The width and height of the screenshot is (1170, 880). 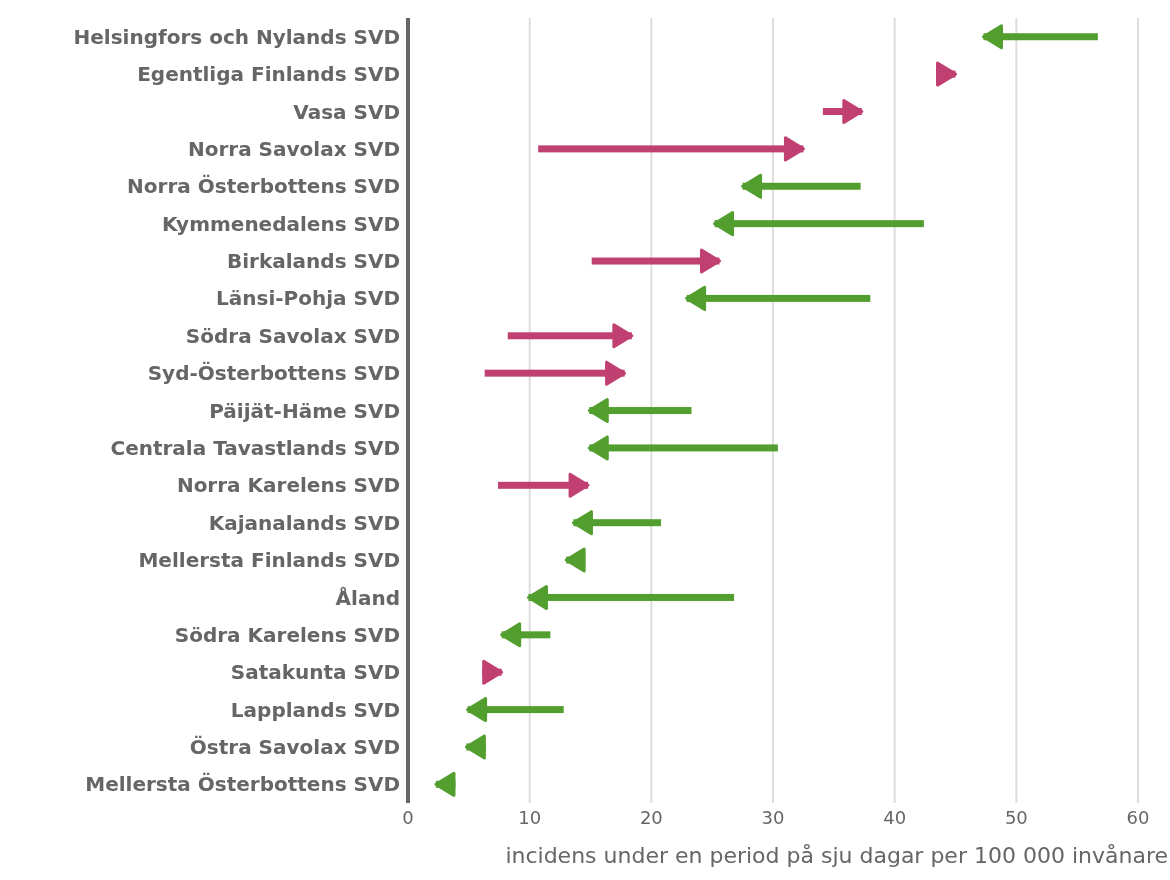 I want to click on x-tick-label: 20, so click(x=651, y=817).